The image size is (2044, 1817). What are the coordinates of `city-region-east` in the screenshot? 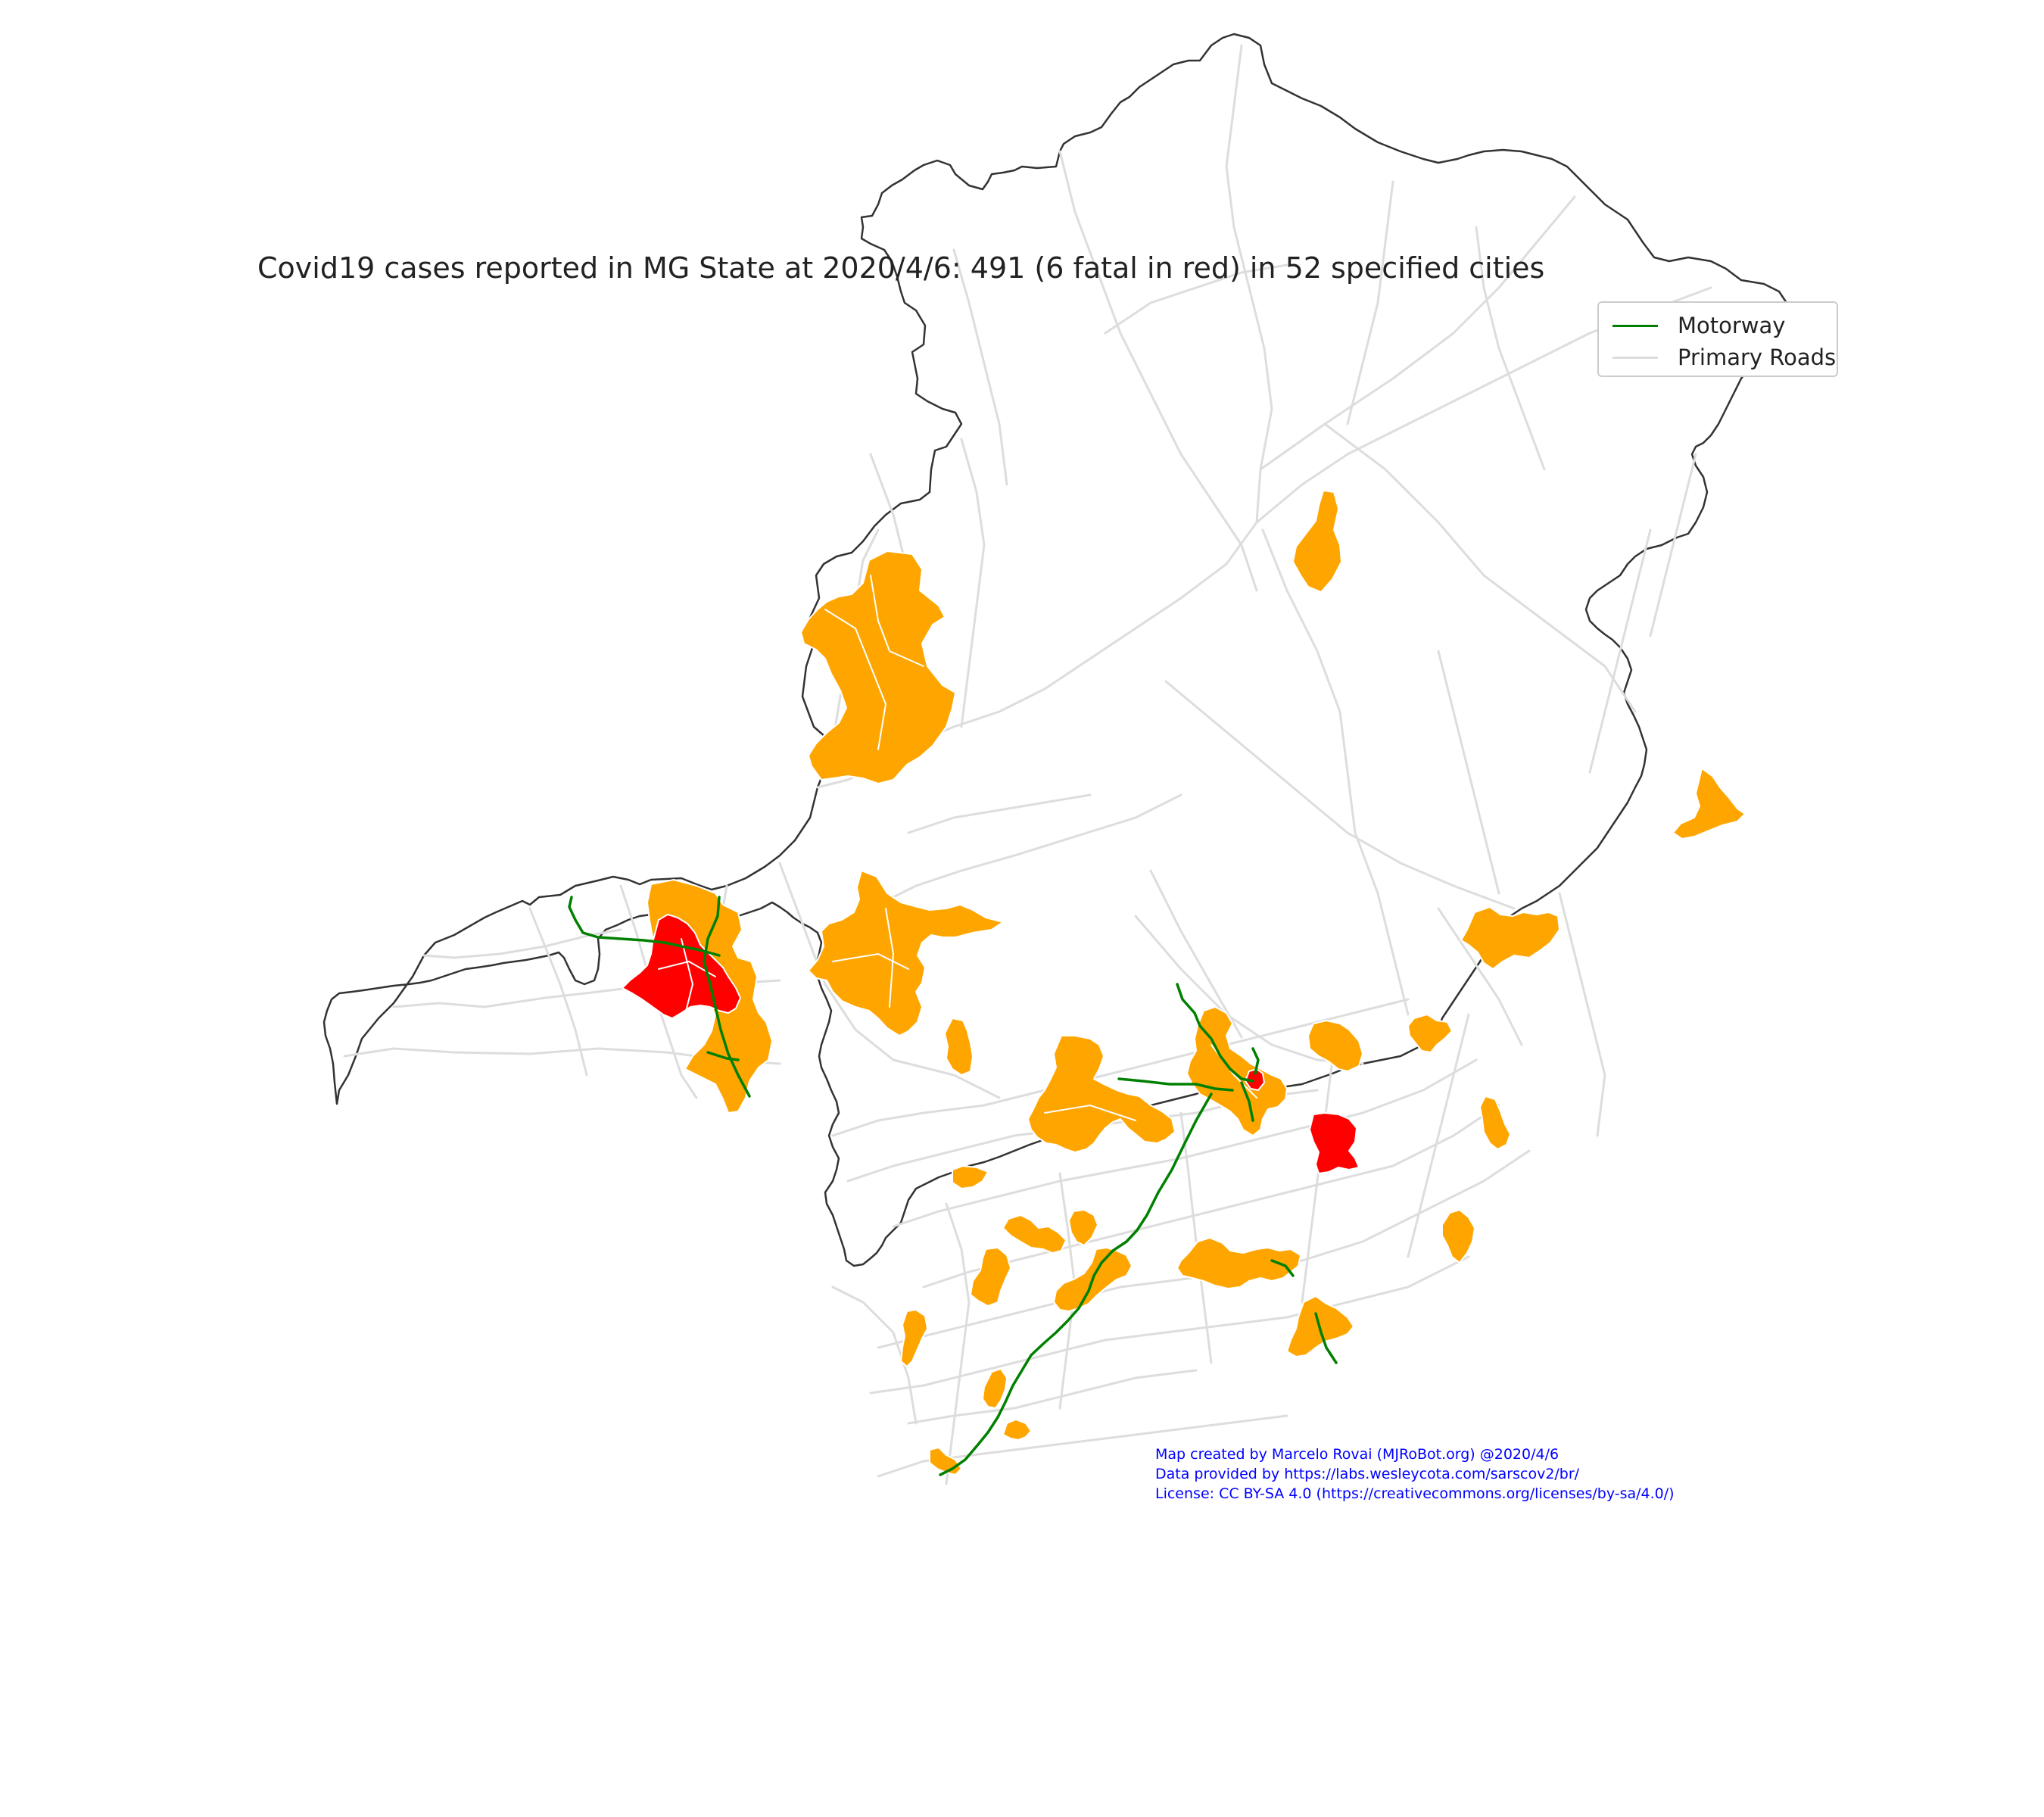 It's located at (1709, 804).